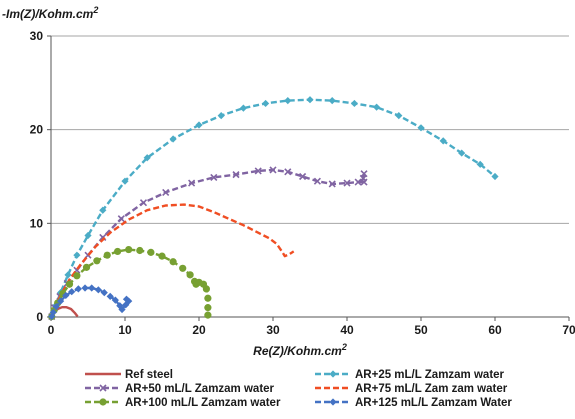  I want to click on legend-entry: AR+125 mL/L Zamzam Water, so click(413, 403).